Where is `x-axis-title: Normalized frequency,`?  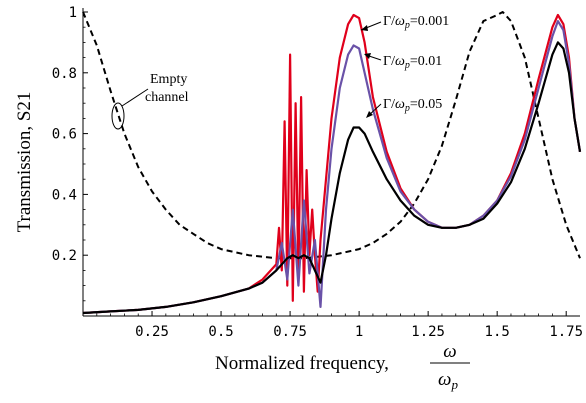 x-axis-title: Normalized frequency, is located at coordinates (302, 363).